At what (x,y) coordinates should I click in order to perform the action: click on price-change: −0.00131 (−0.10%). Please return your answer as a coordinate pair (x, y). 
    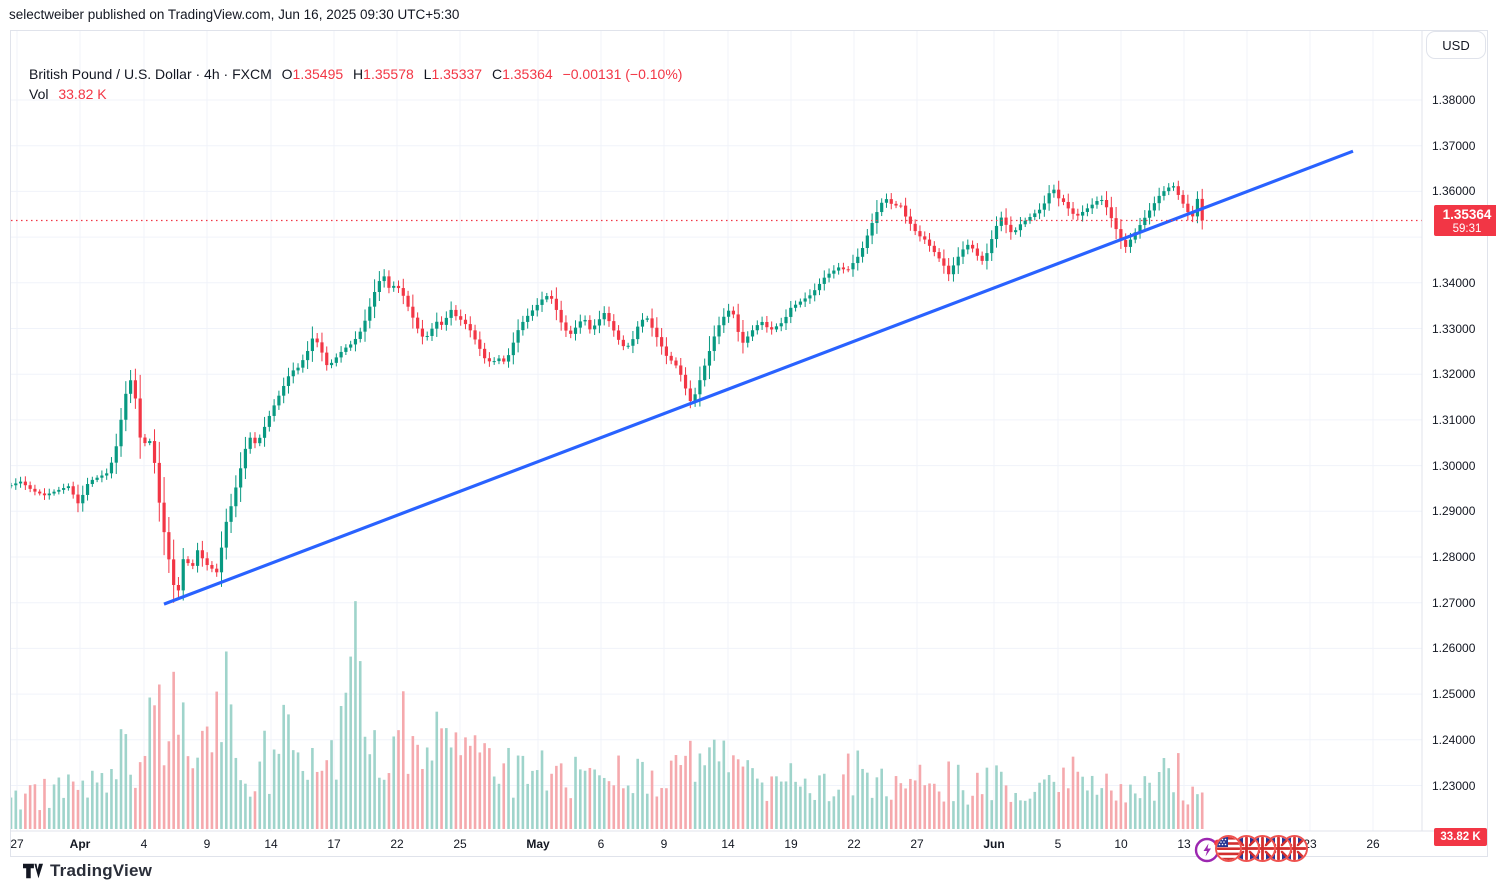
    Looking at the image, I should click on (622, 74).